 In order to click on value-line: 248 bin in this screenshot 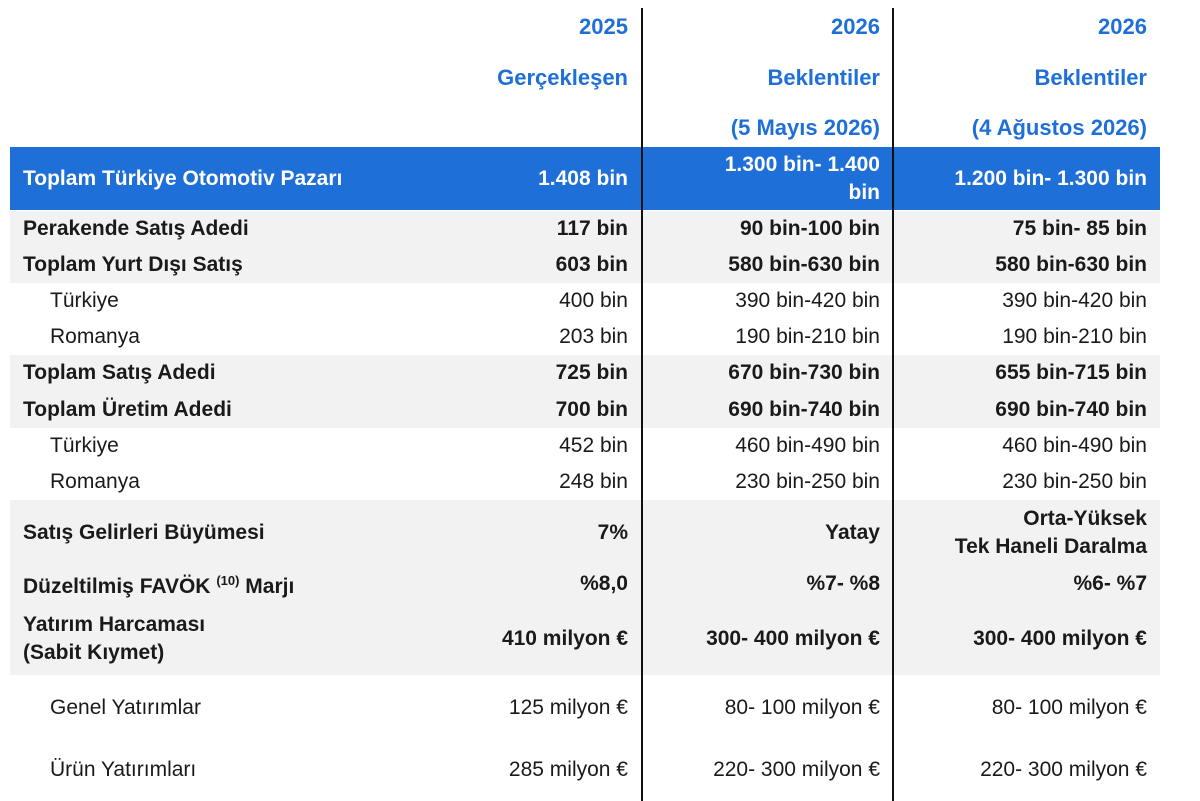, I will do `click(593, 481)`.